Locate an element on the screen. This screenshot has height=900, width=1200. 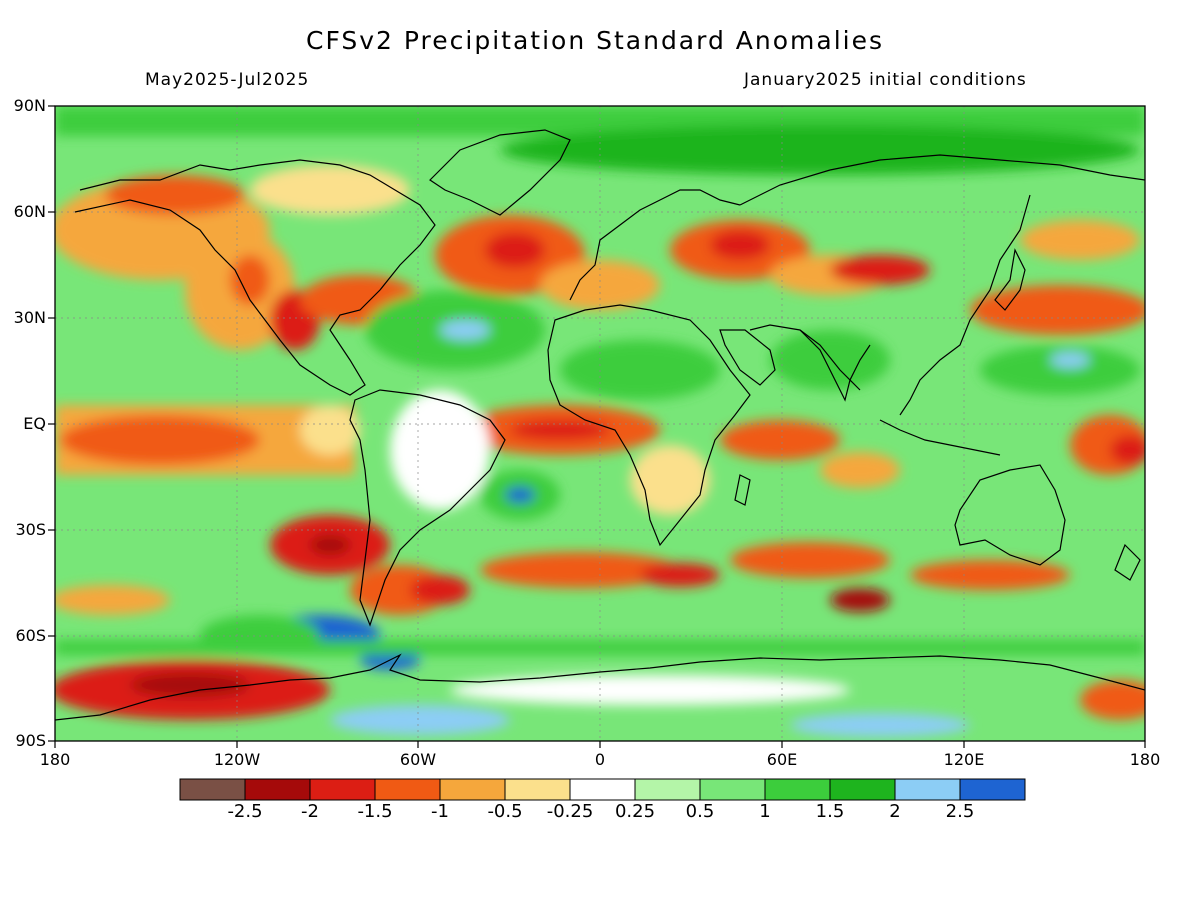
australia-coast is located at coordinates (1010, 515).